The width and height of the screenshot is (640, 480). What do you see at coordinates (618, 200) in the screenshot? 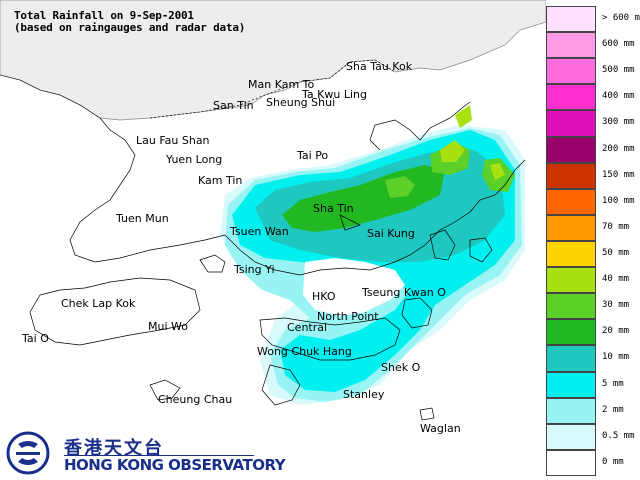
I see `legend-label: 100 mm` at bounding box center [618, 200].